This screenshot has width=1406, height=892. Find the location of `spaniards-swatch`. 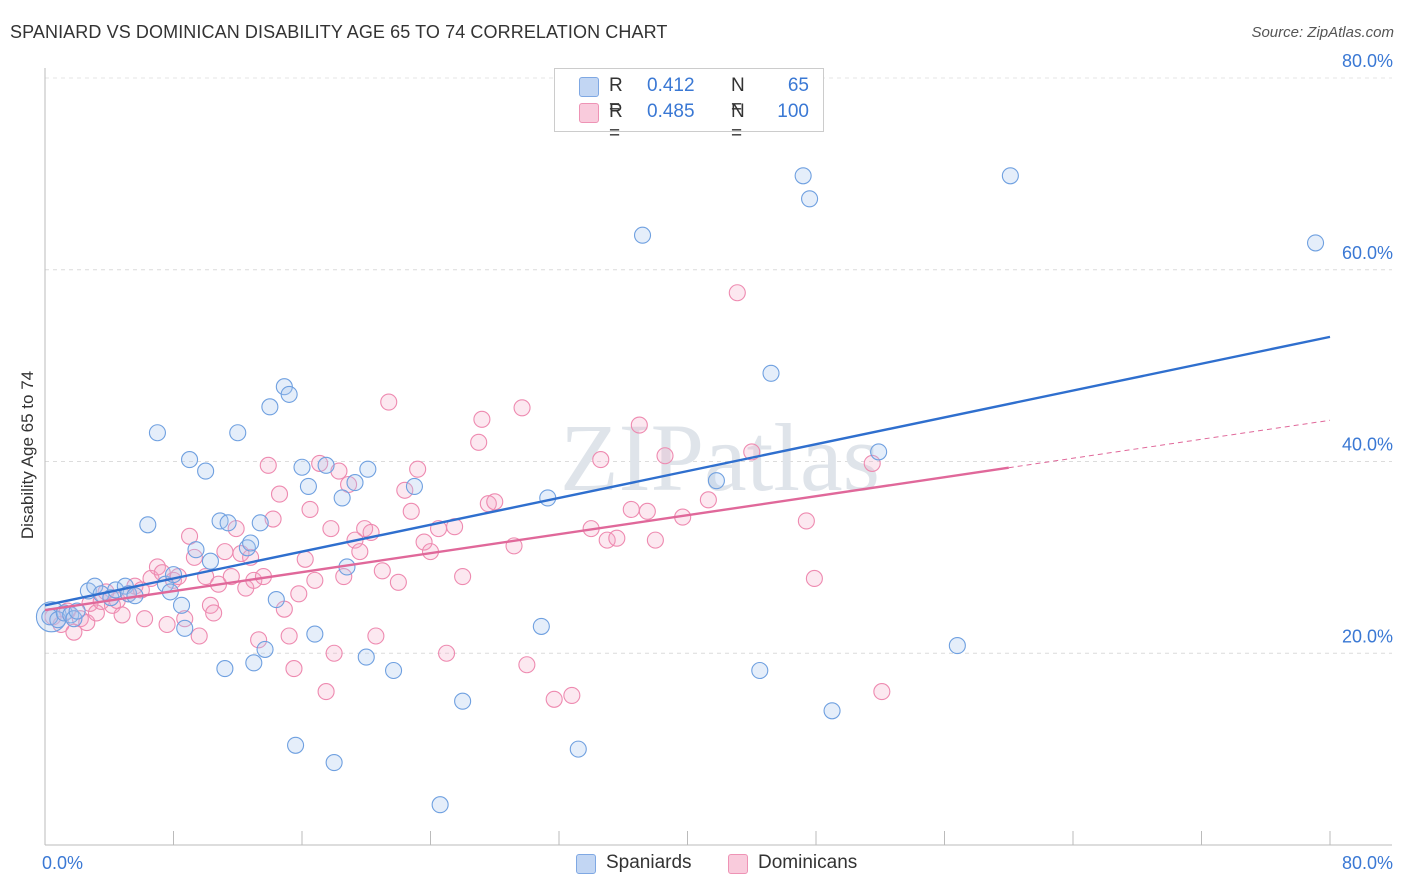

spaniards-swatch is located at coordinates (589, 87).